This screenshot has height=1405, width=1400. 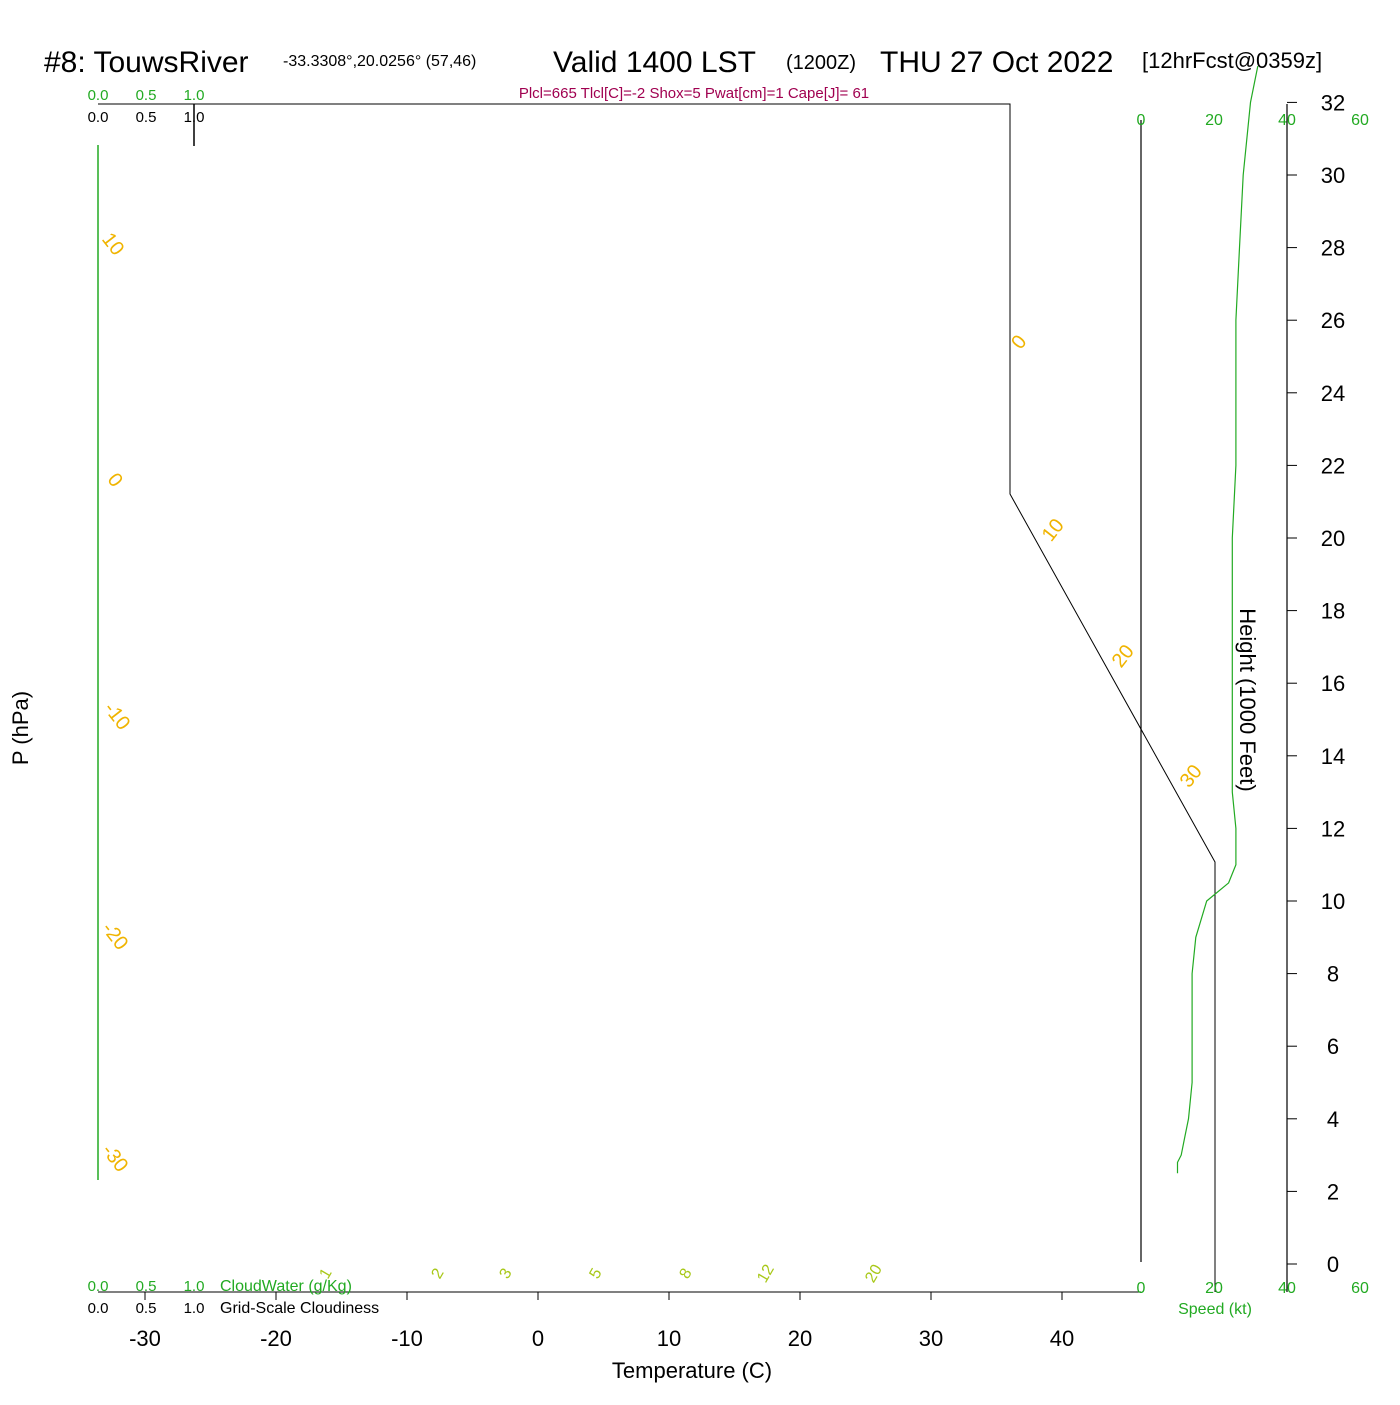 What do you see at coordinates (1287, 120) in the screenshot?
I see `speed-tick-top: 40` at bounding box center [1287, 120].